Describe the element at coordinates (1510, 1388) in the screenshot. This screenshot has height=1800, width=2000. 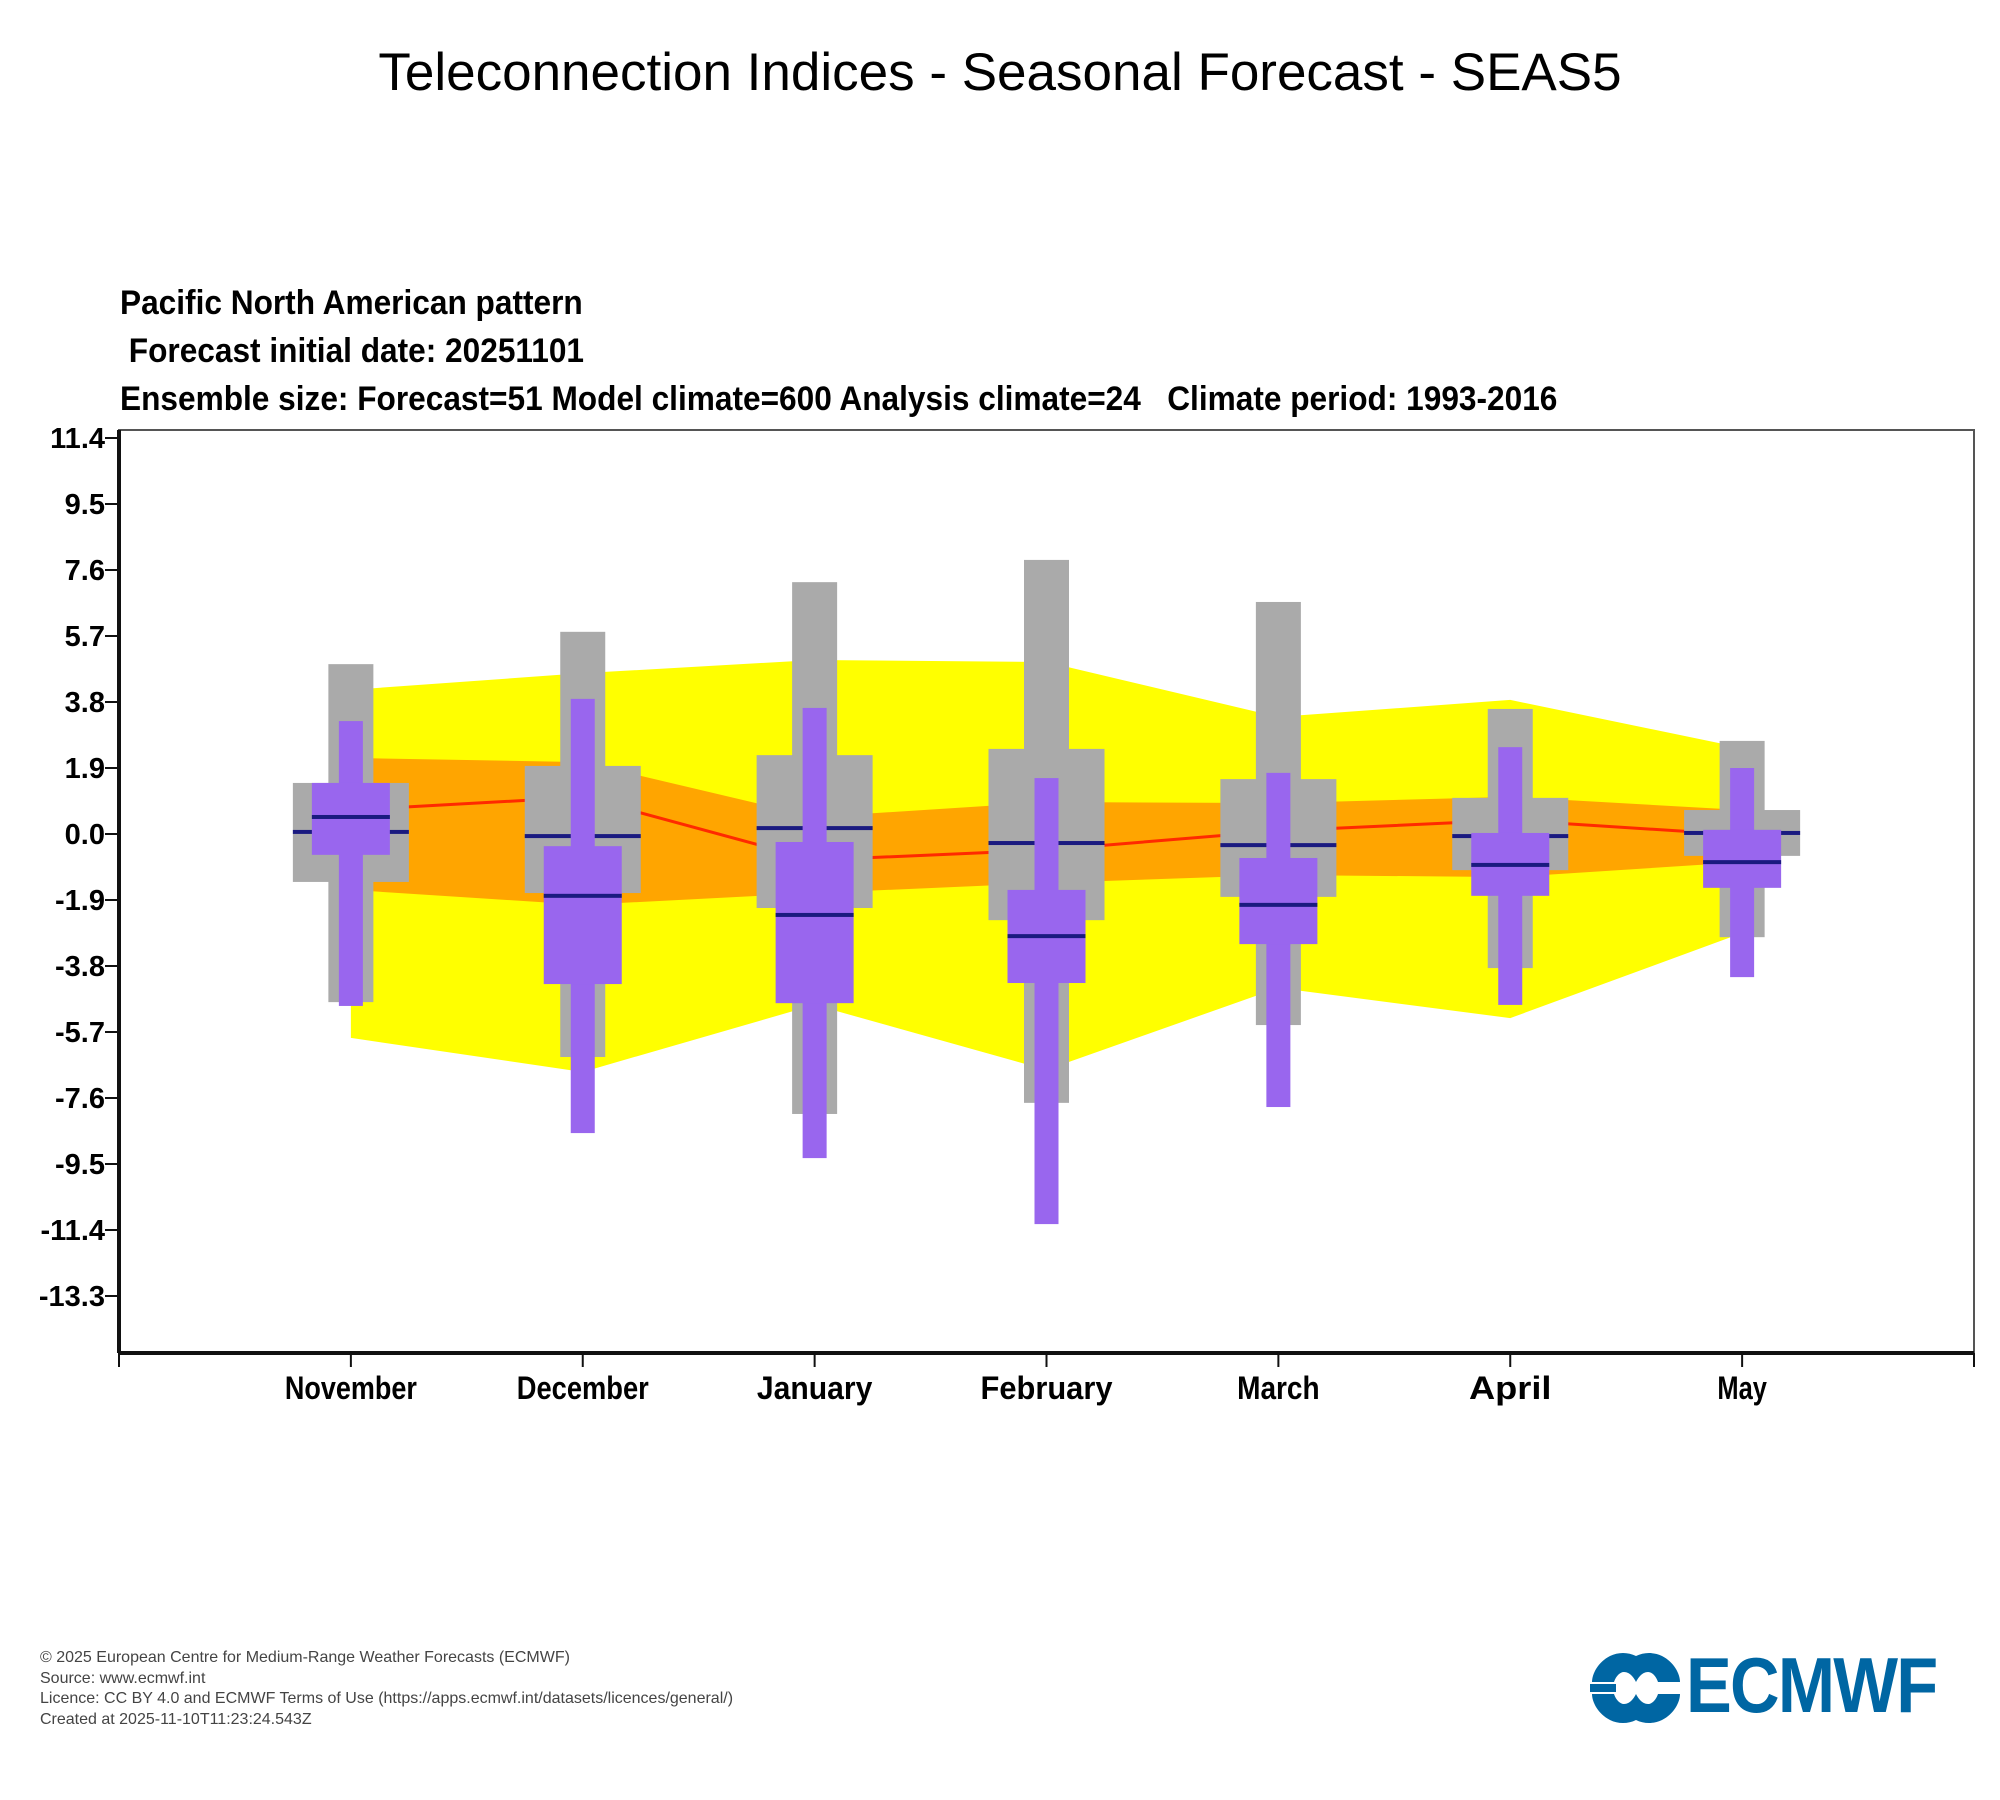
I see `x-tick-label: April` at that location.